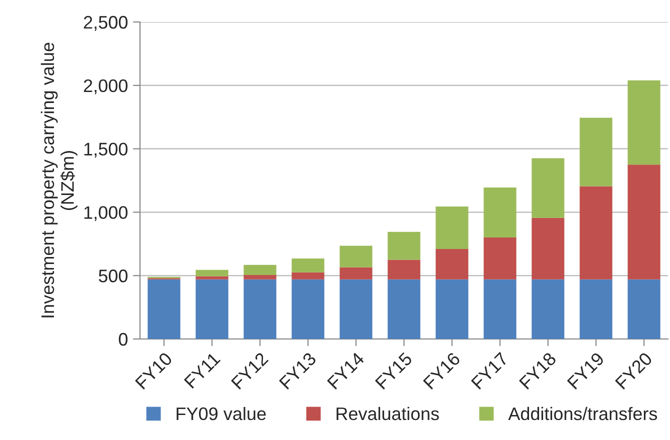  Describe the element at coordinates (221, 413) in the screenshot. I see `legend-label: FY09 value` at that location.